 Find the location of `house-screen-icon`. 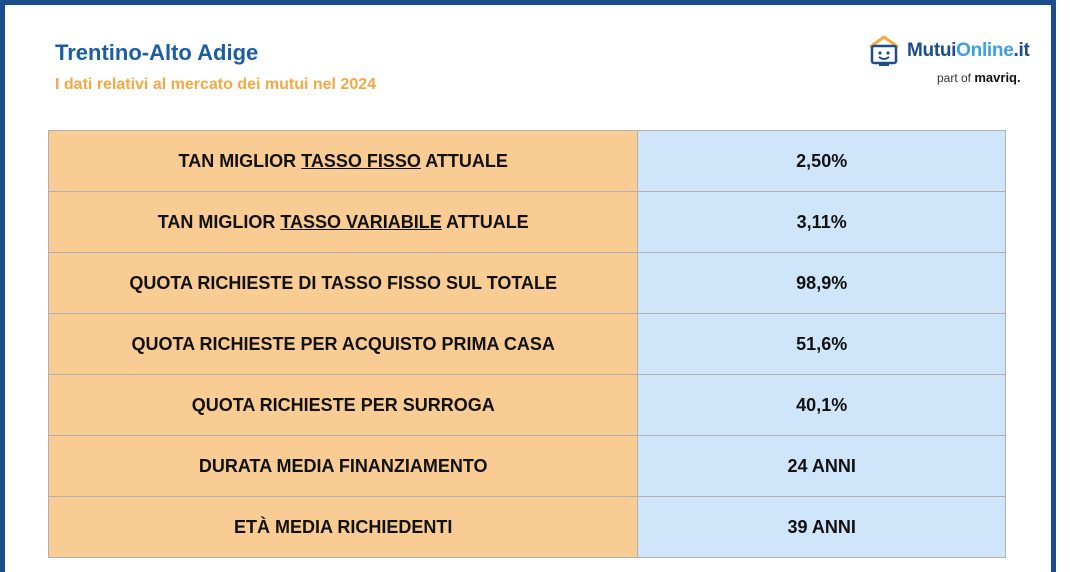

house-screen-icon is located at coordinates (884, 50).